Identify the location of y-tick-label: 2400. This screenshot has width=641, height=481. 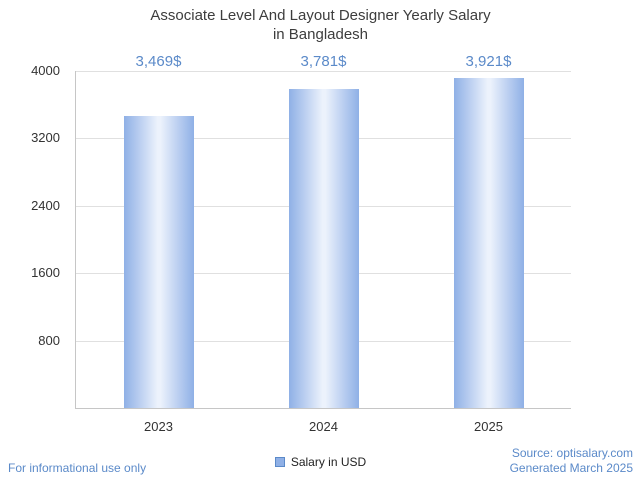
(45, 205).